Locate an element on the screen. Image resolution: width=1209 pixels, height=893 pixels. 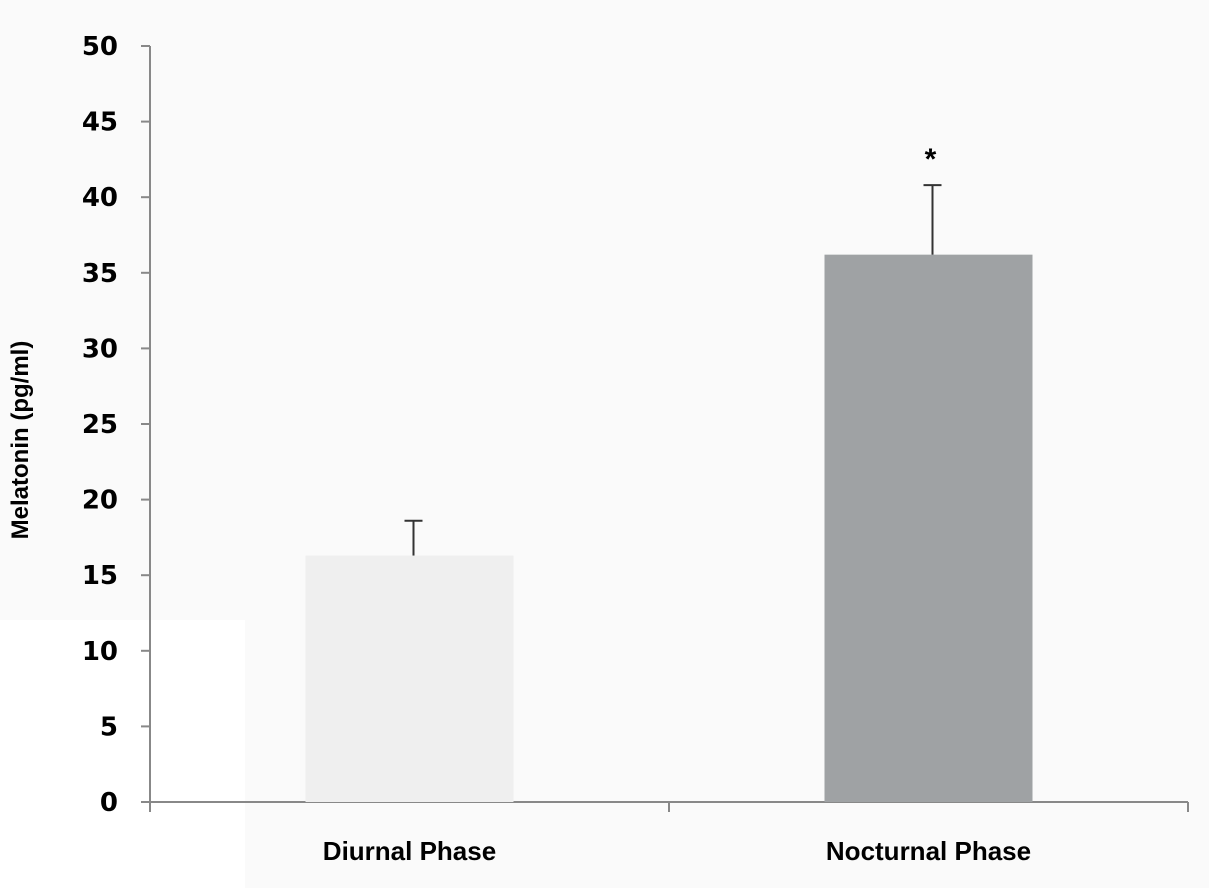
y-tick-label: 25 is located at coordinates (100, 425).